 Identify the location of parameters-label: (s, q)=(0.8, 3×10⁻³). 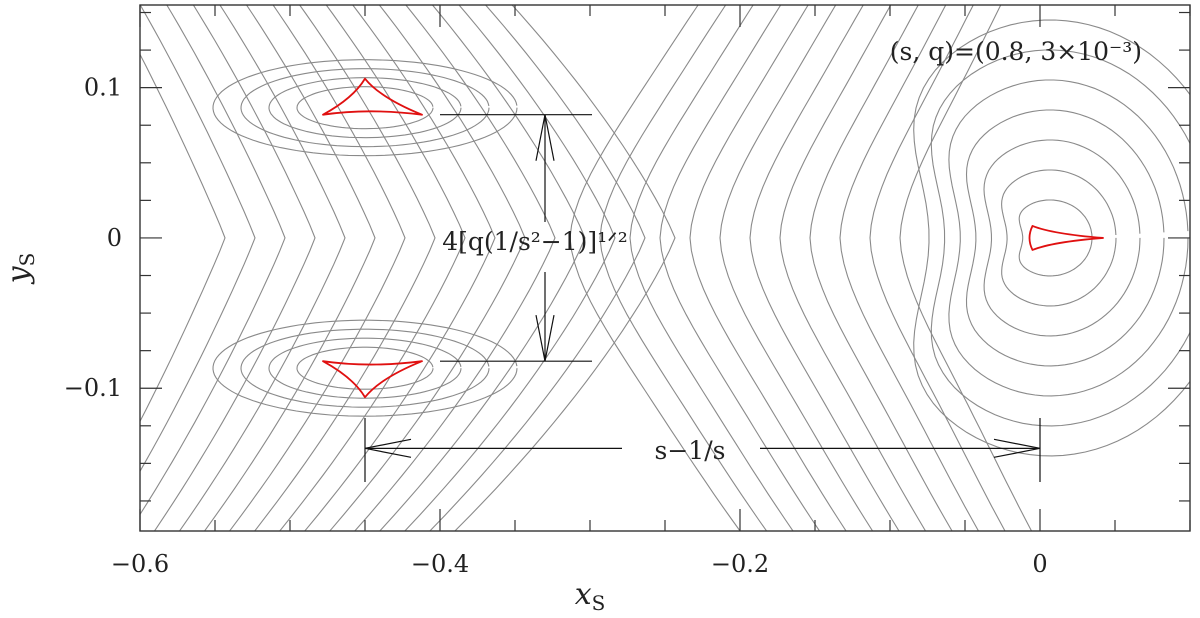
(1016, 51).